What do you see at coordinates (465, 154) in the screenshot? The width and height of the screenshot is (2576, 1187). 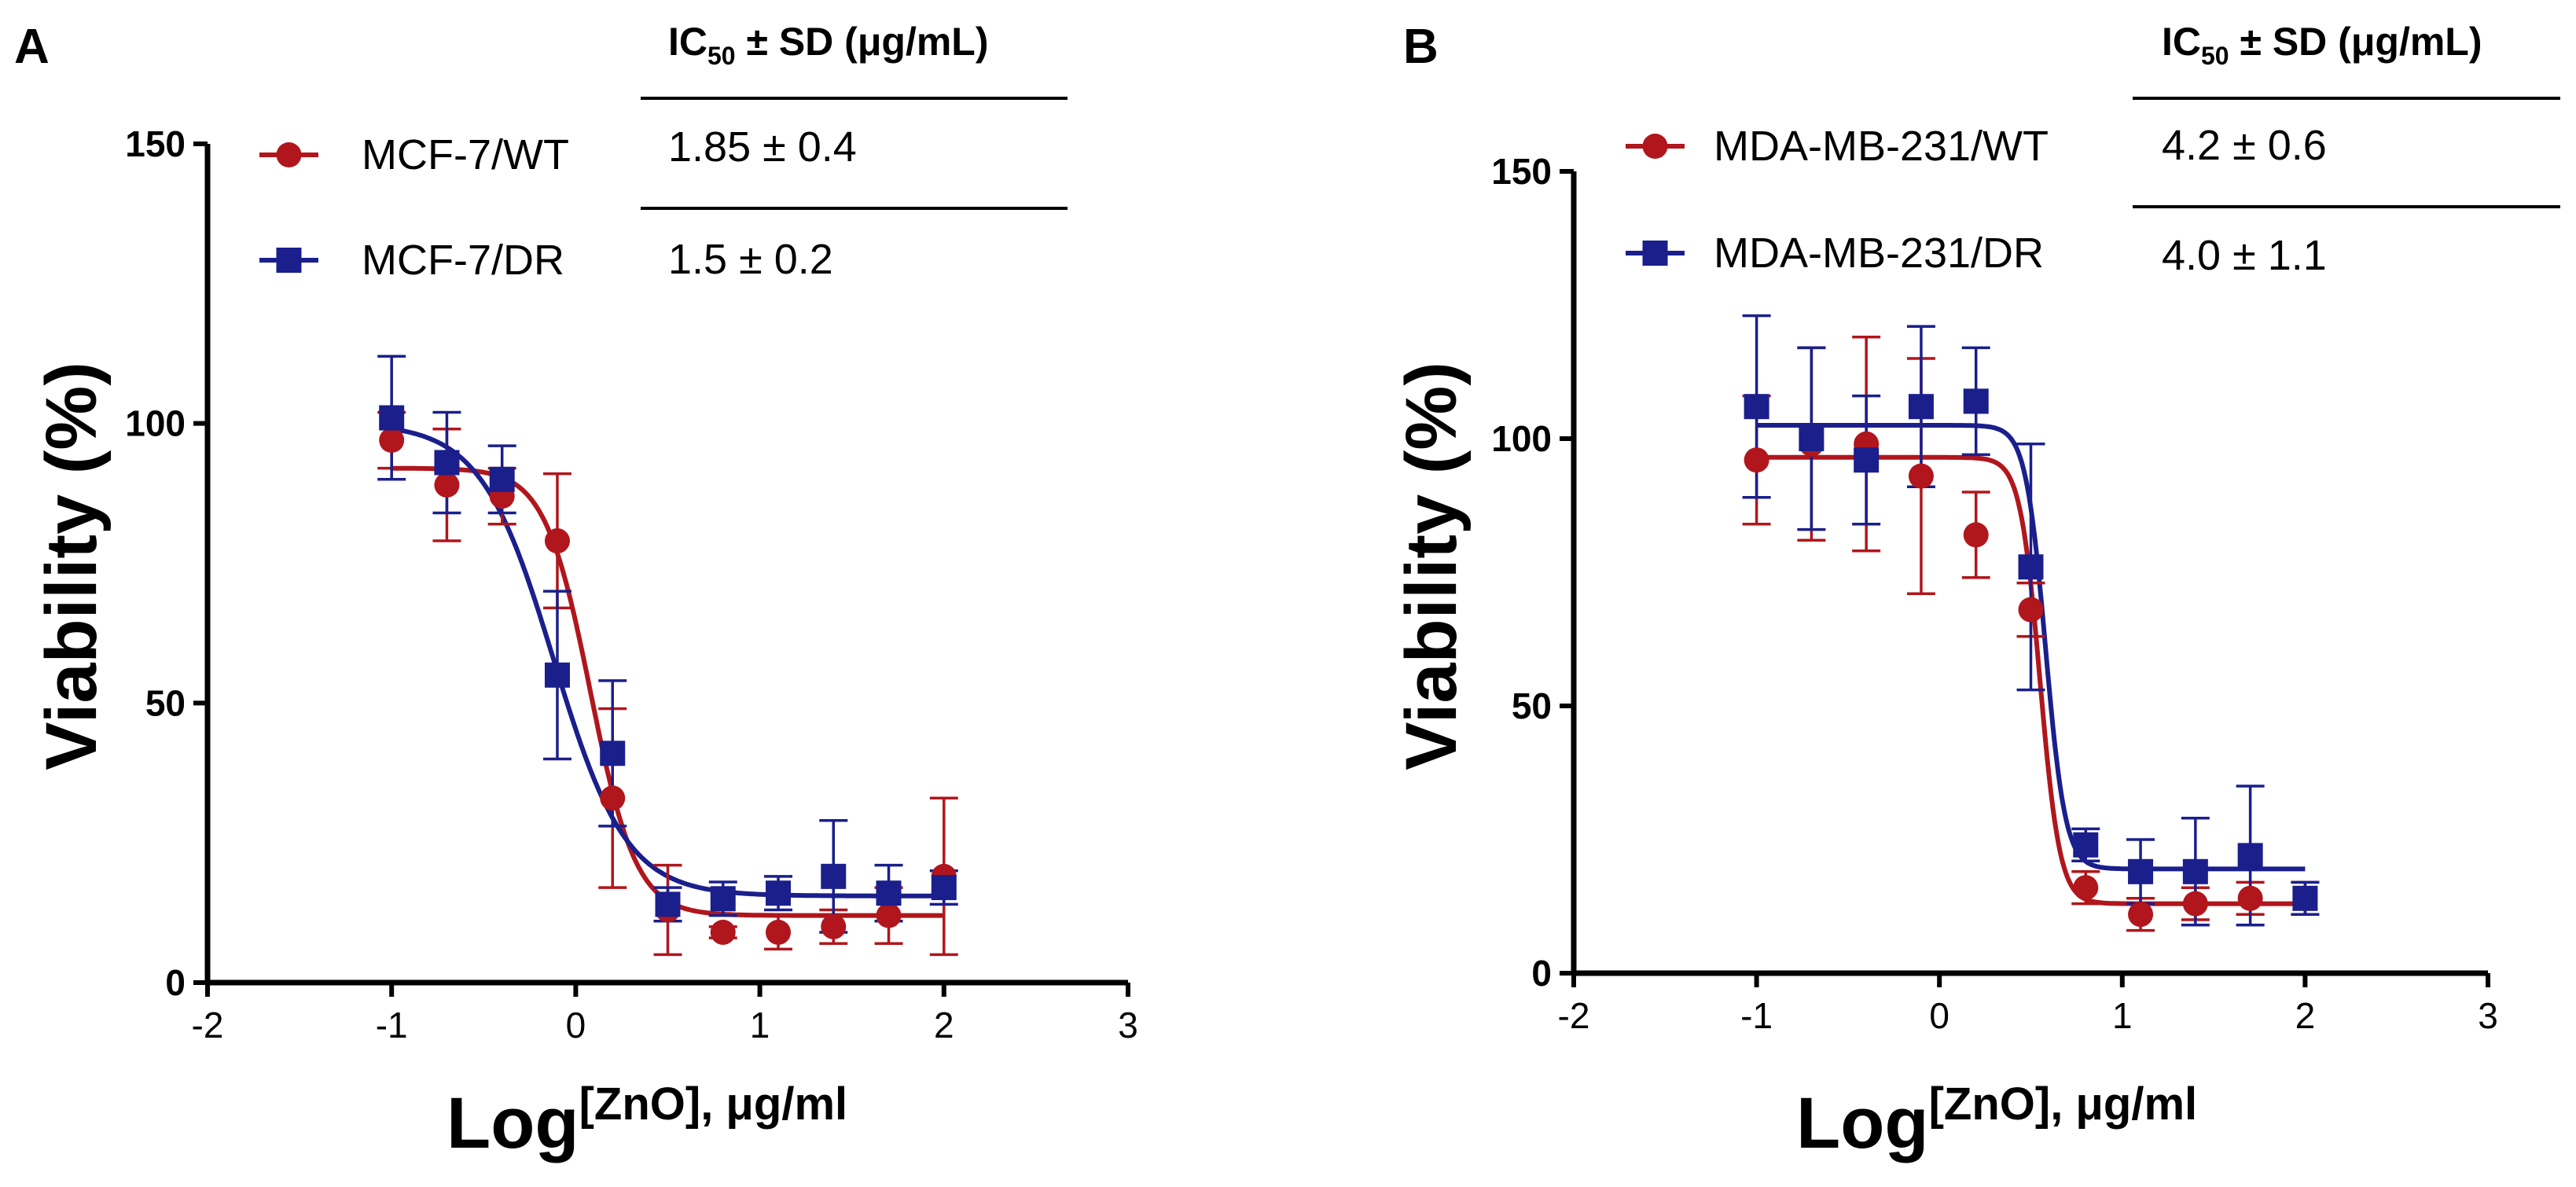 I see `legend-label: MCF-7/WT` at bounding box center [465, 154].